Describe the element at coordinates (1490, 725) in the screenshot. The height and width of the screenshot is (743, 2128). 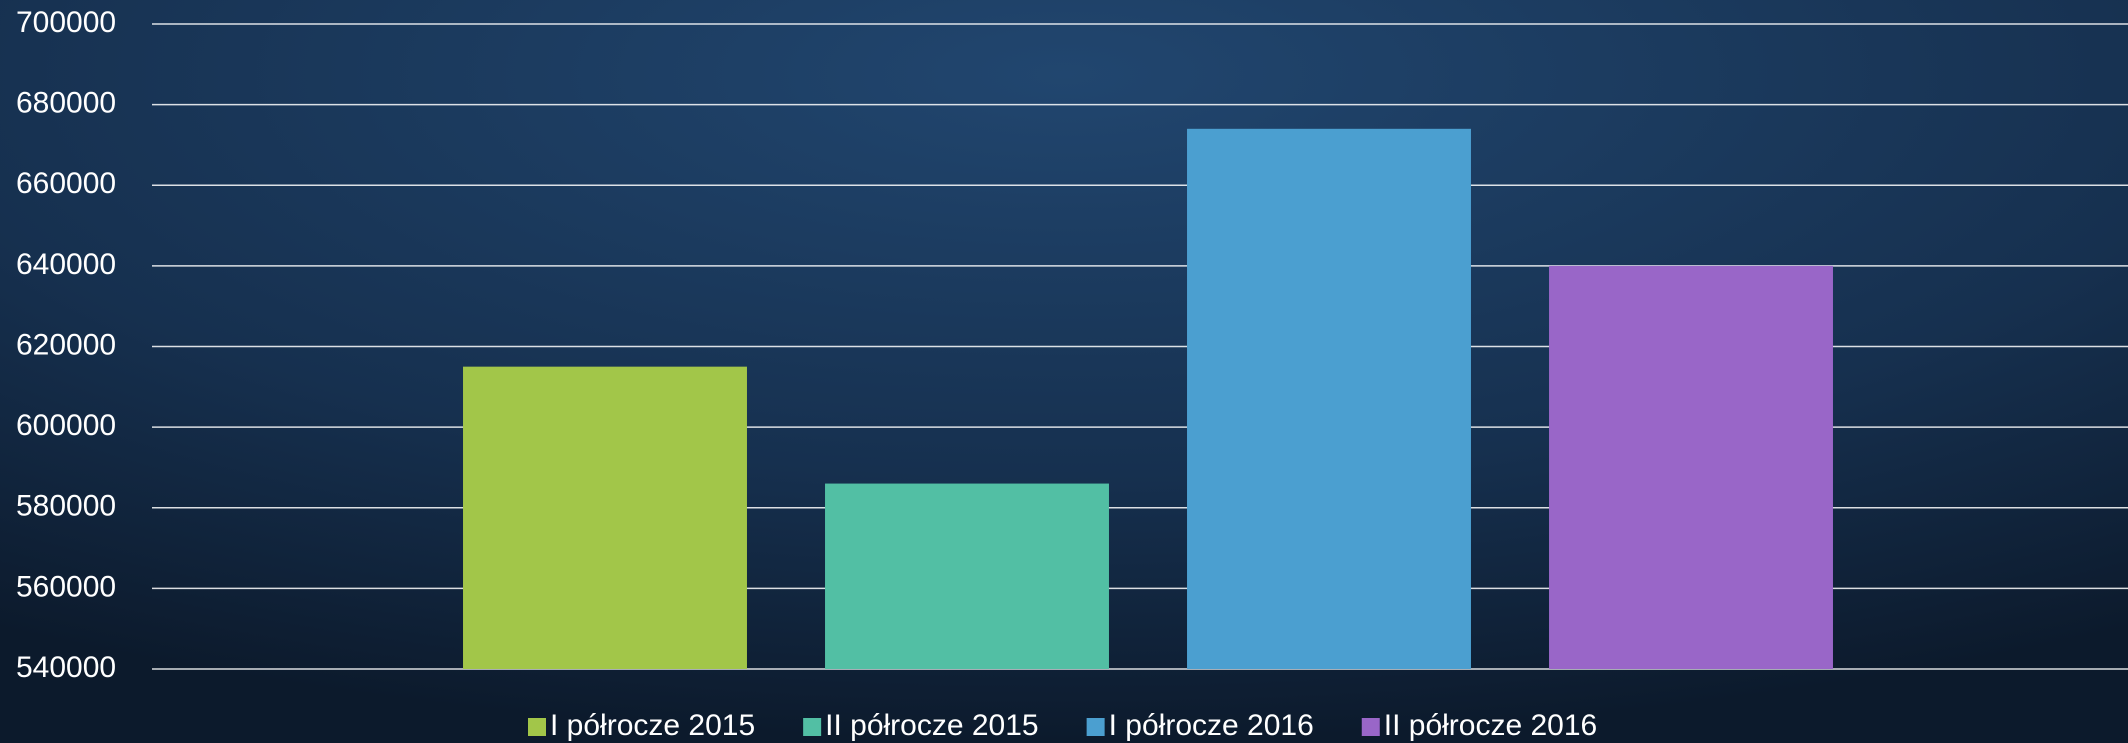
I see `legend-label: II półrocze 2016` at that location.